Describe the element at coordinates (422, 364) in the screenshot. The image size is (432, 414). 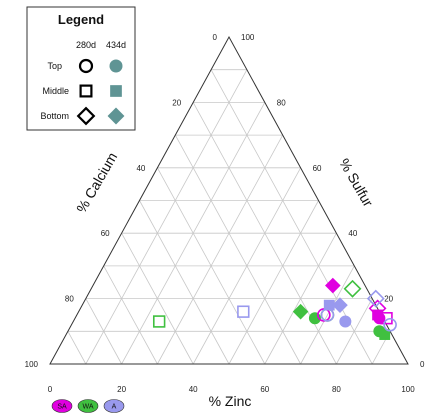
I see `tick-label-sulfur: 0` at that location.